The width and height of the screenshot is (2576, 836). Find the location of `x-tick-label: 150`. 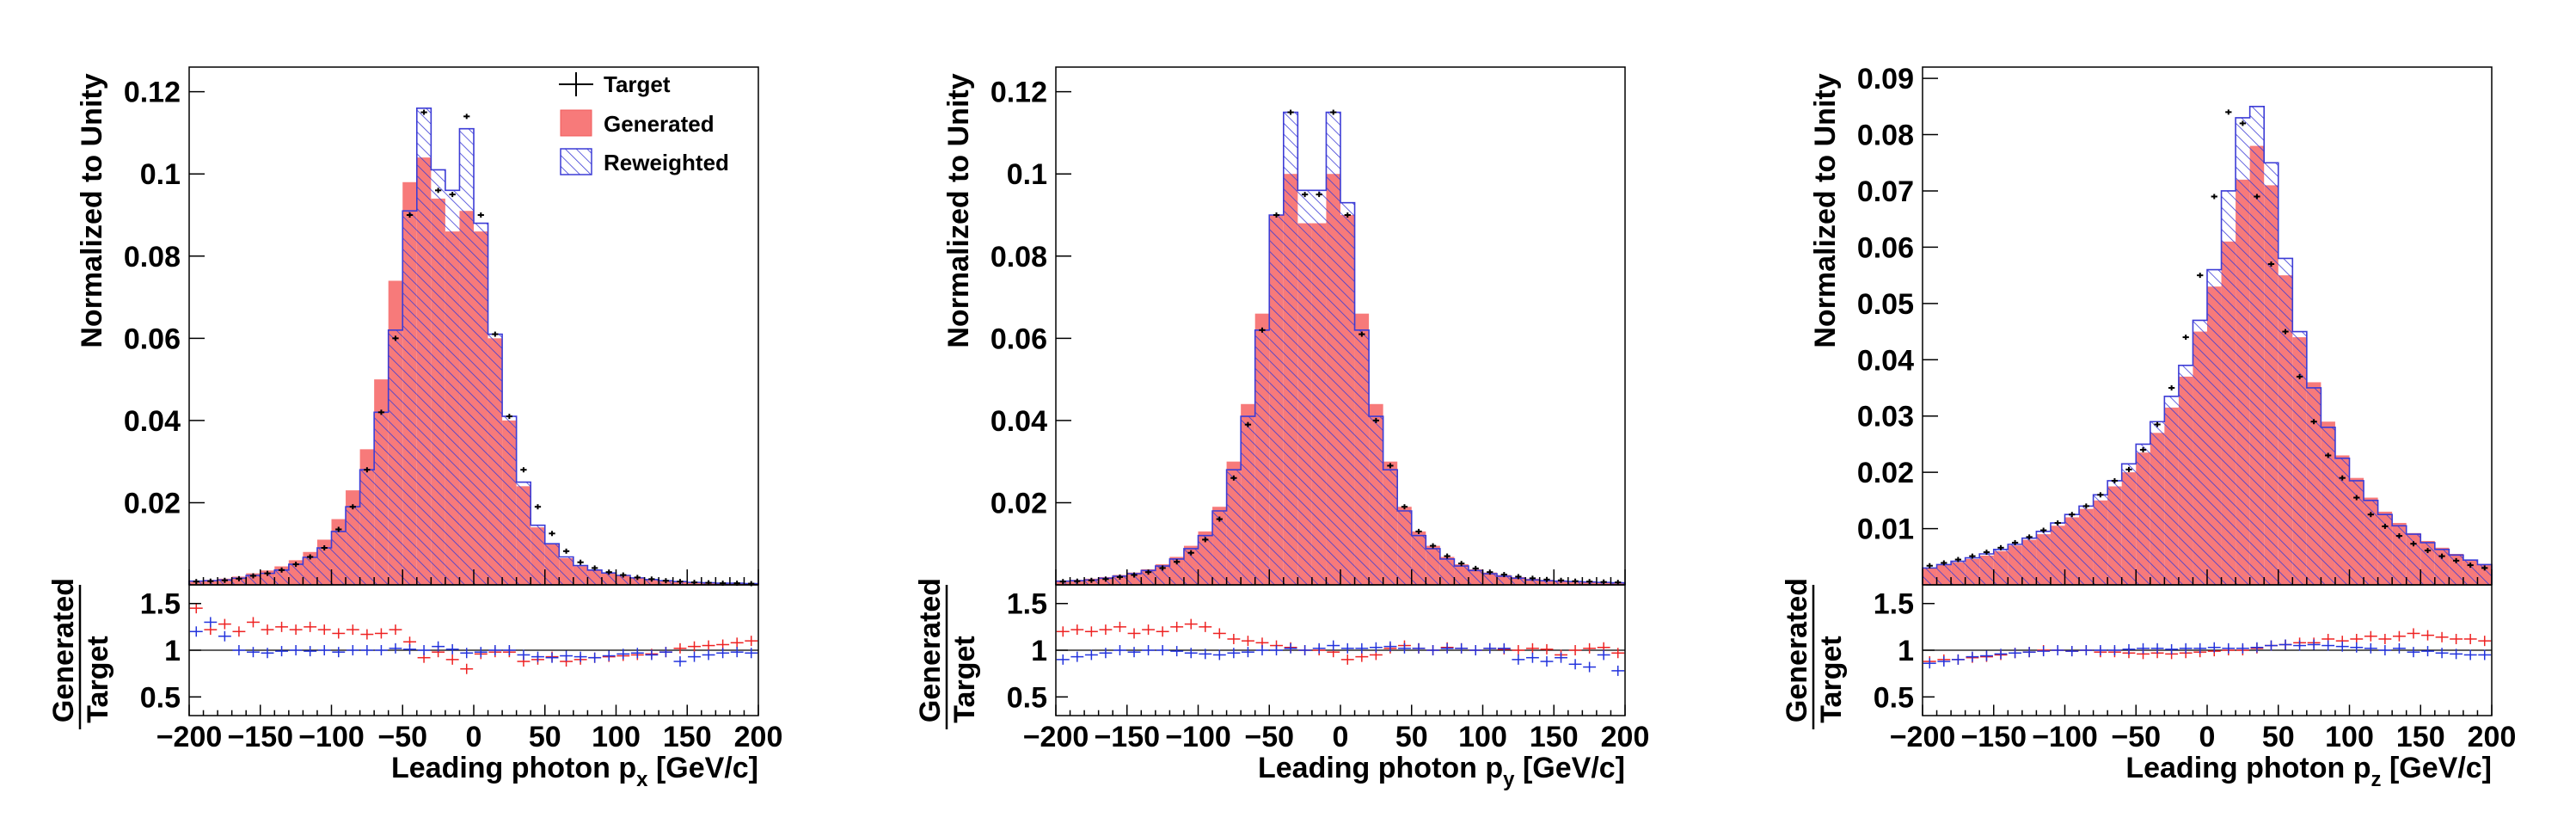

x-tick-label: 150 is located at coordinates (687, 737).